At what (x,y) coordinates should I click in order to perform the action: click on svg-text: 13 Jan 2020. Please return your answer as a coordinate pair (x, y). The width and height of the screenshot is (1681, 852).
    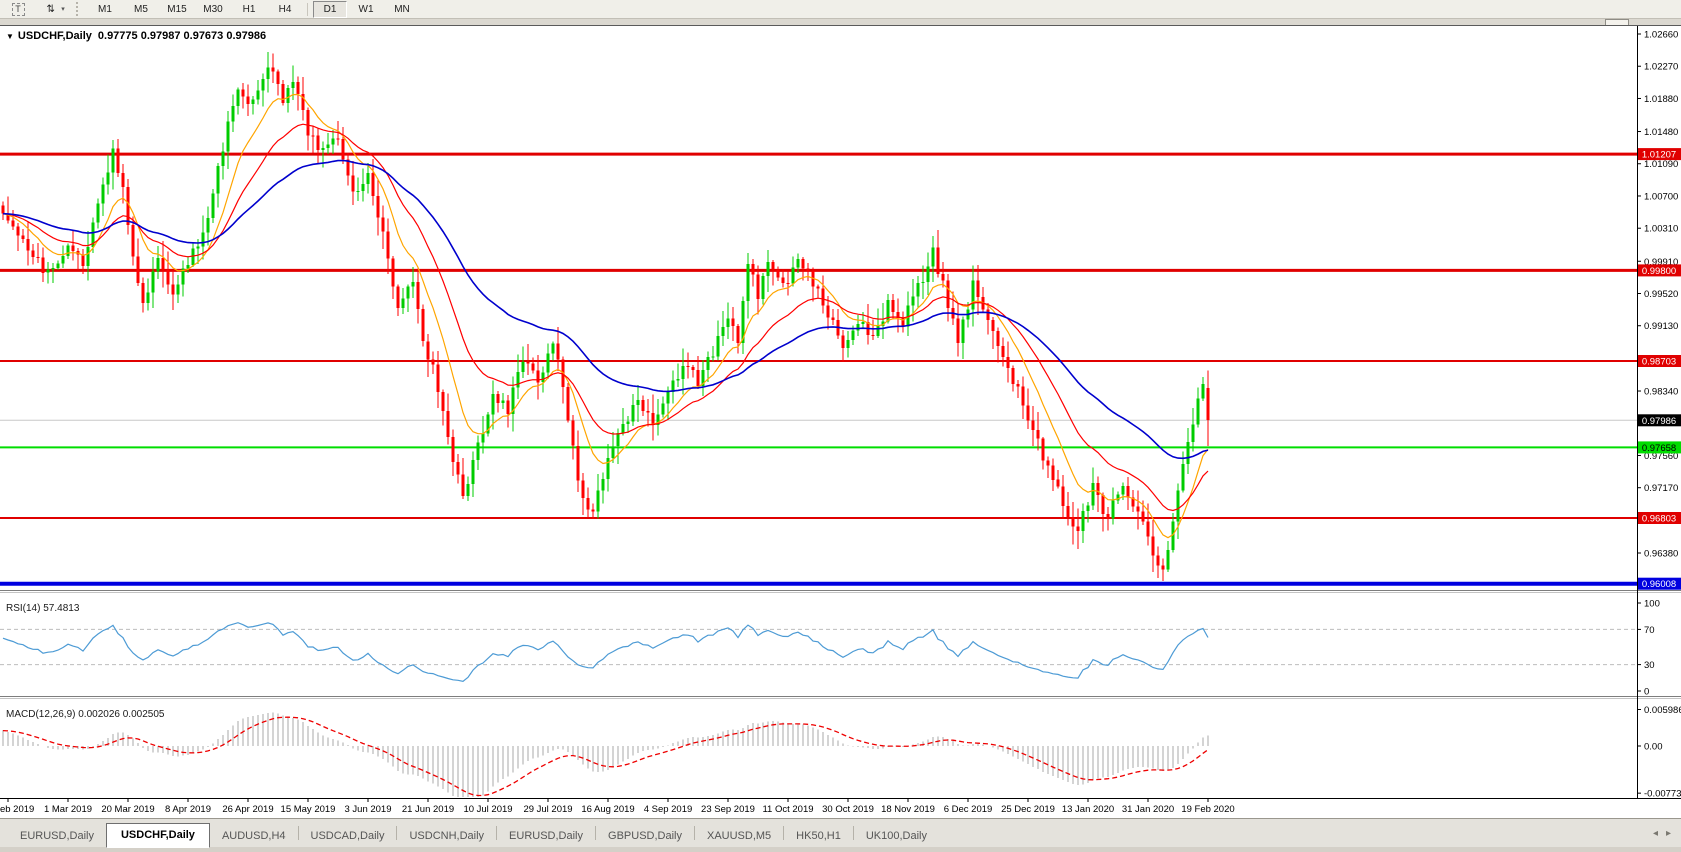
    Looking at the image, I should click on (1088, 809).